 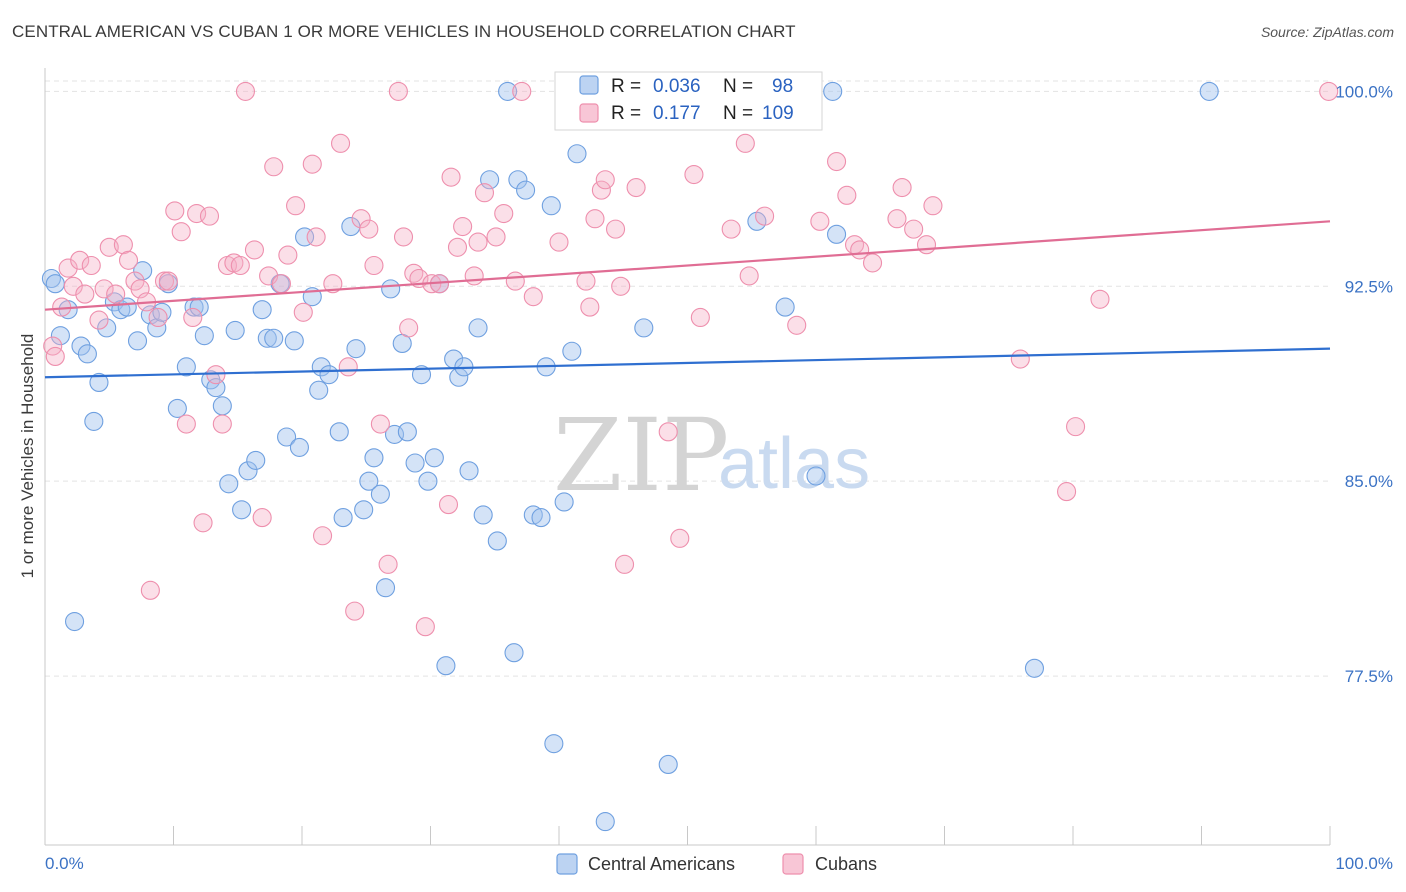 I want to click on legend: Central Americans Cubans, so click(x=716, y=864).